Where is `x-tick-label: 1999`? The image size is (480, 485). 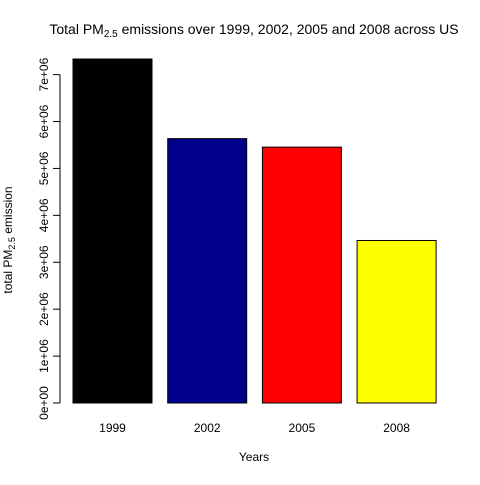
x-tick-label: 1999 is located at coordinates (112, 428).